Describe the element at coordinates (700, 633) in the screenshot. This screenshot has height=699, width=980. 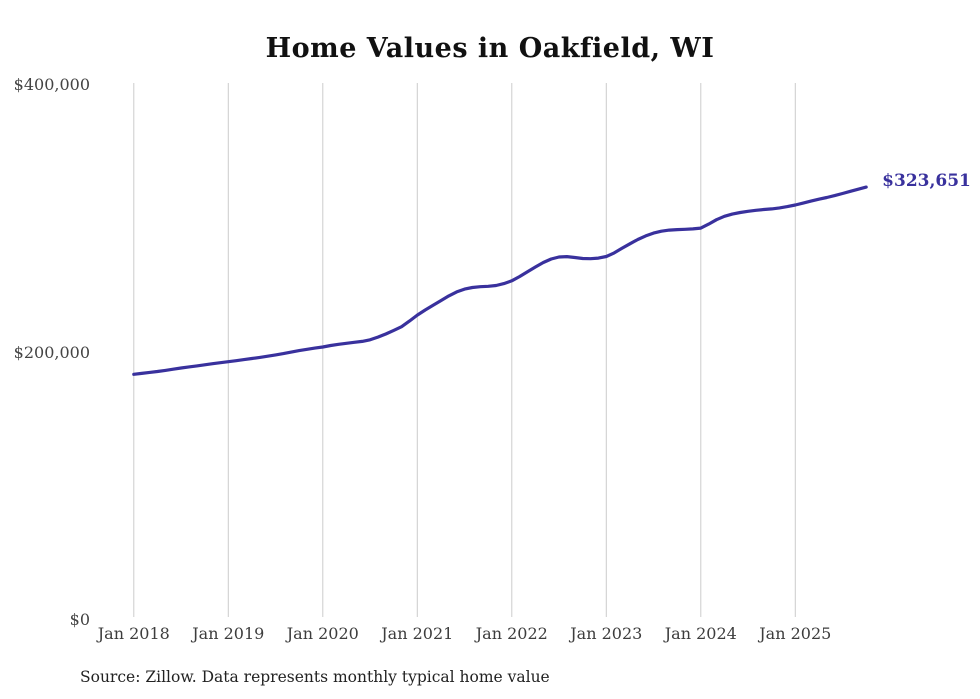
I see `x-tick-label: Jan 2024` at that location.